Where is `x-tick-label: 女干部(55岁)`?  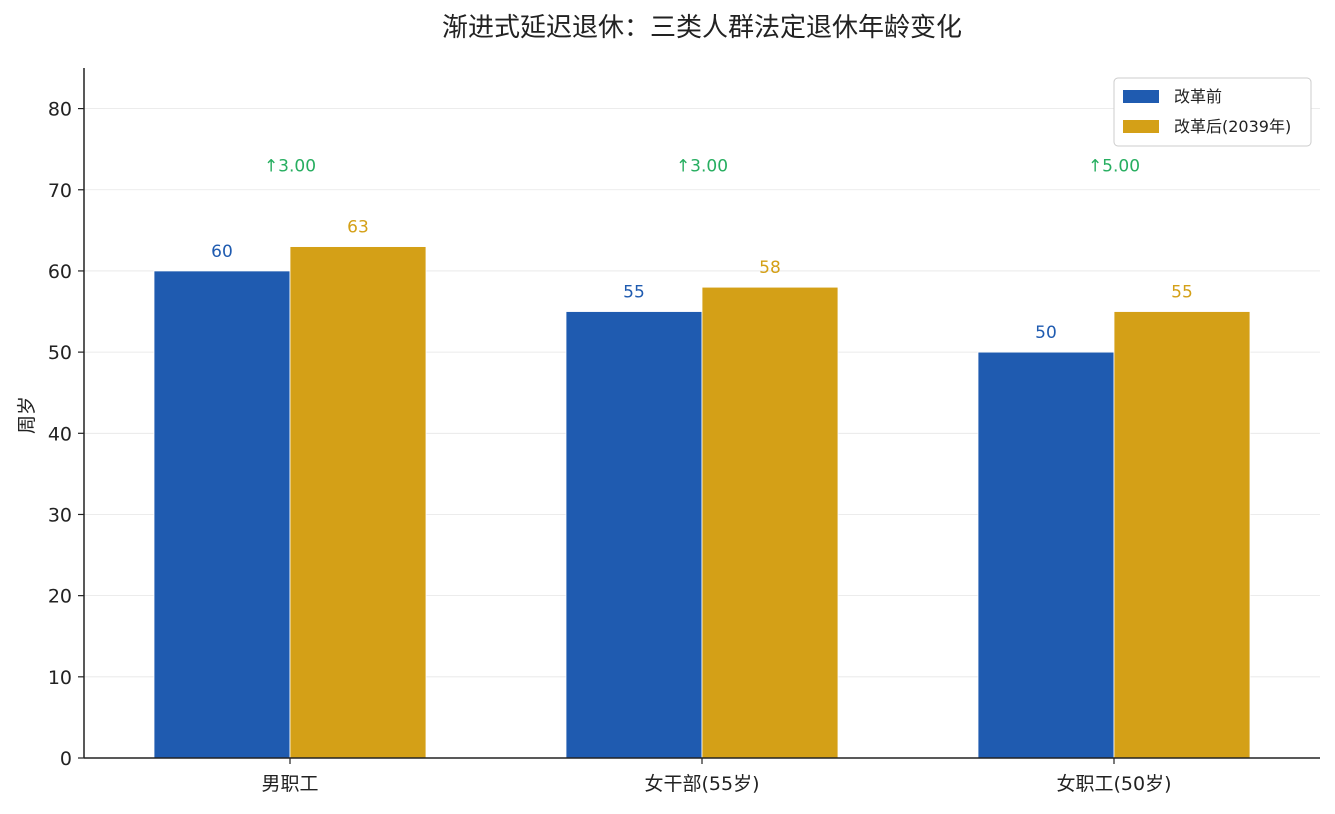
x-tick-label: 女干部(55岁) is located at coordinates (701, 784).